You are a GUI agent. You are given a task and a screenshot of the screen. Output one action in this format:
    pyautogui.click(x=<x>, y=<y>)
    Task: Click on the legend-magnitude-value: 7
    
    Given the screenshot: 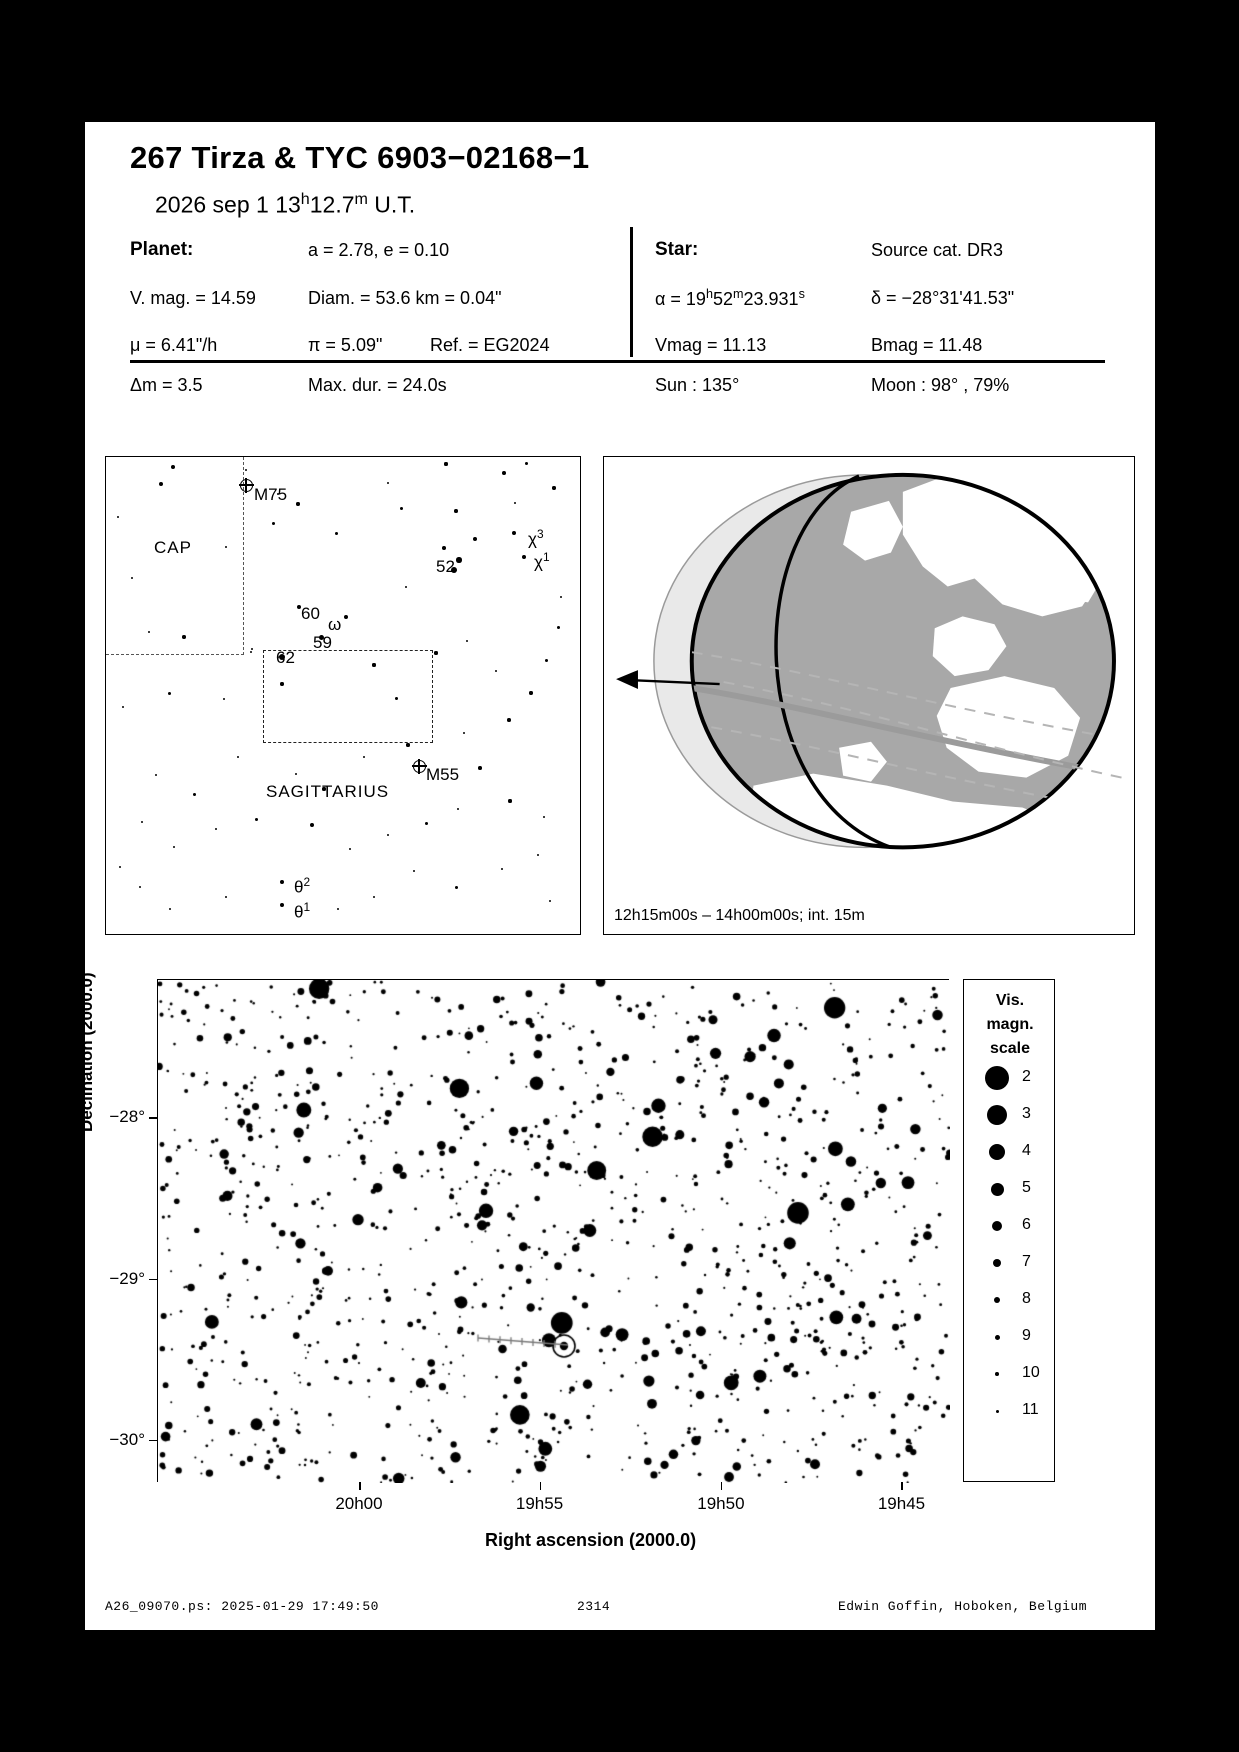 What is the action you would take?
    pyautogui.click(x=1026, y=1261)
    